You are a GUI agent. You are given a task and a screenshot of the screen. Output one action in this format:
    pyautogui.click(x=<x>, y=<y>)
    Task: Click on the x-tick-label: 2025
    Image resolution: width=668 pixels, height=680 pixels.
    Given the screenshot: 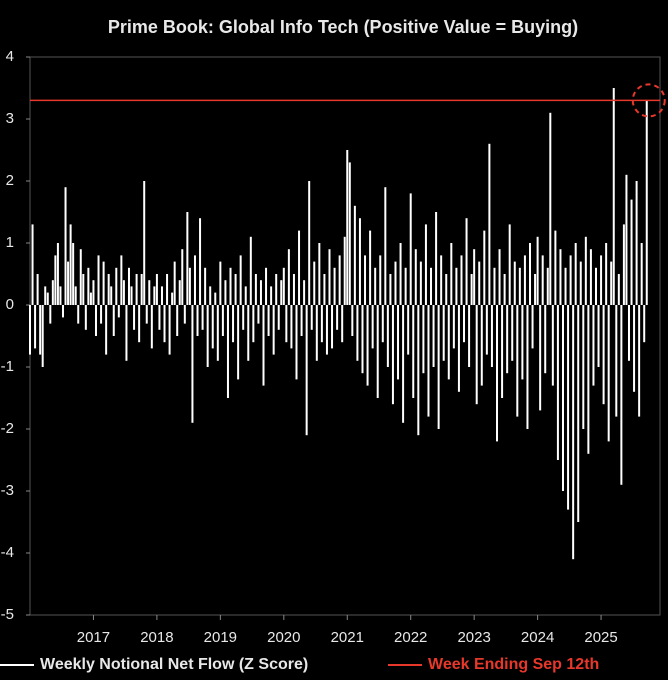 What is the action you would take?
    pyautogui.click(x=600, y=637)
    